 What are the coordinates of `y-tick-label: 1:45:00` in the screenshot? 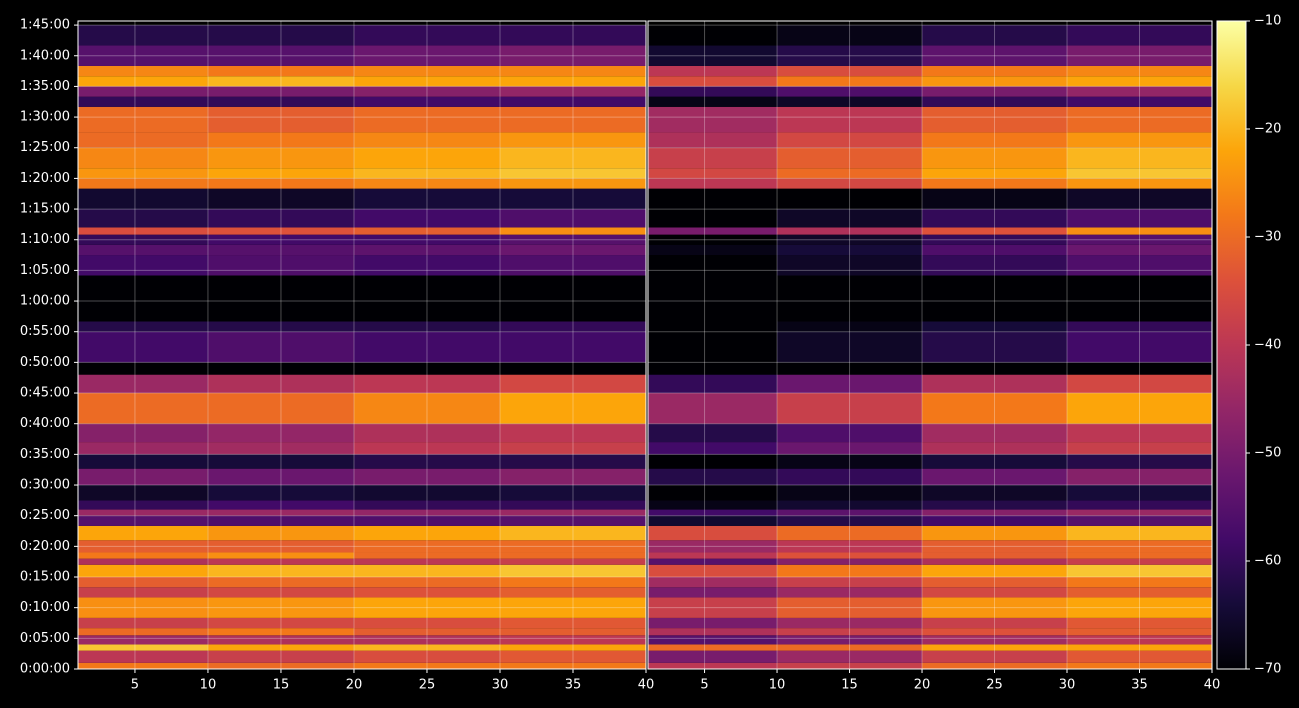 It's located at (45, 25).